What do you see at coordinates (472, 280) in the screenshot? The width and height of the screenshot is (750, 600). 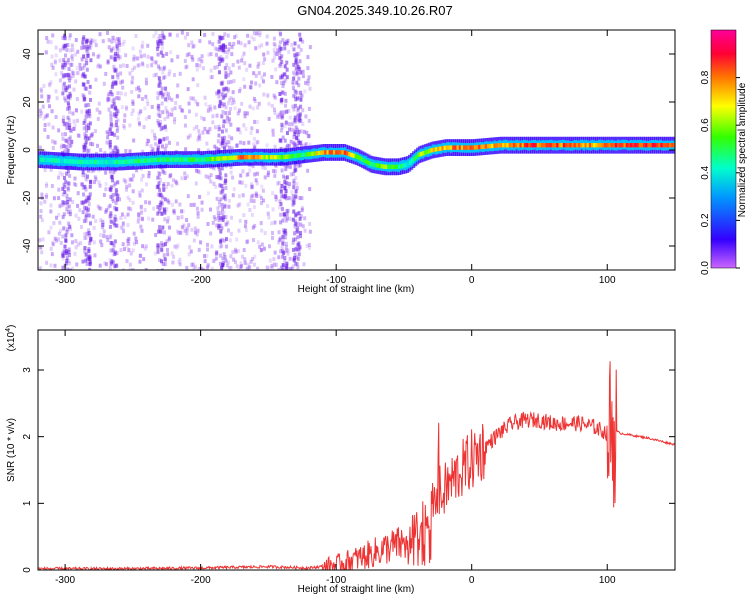 I see `x-tick-label: 0` at bounding box center [472, 280].